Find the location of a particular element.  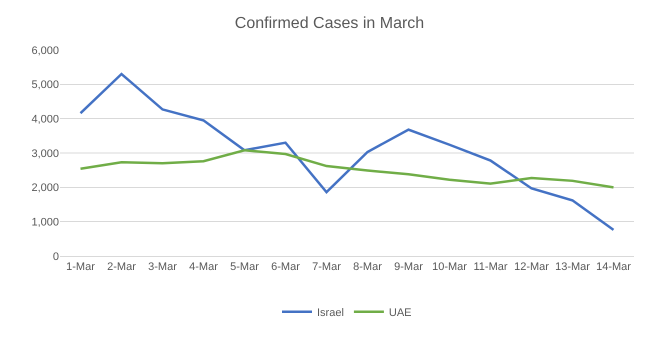

x-tick-label: 7-Mar is located at coordinates (327, 267).